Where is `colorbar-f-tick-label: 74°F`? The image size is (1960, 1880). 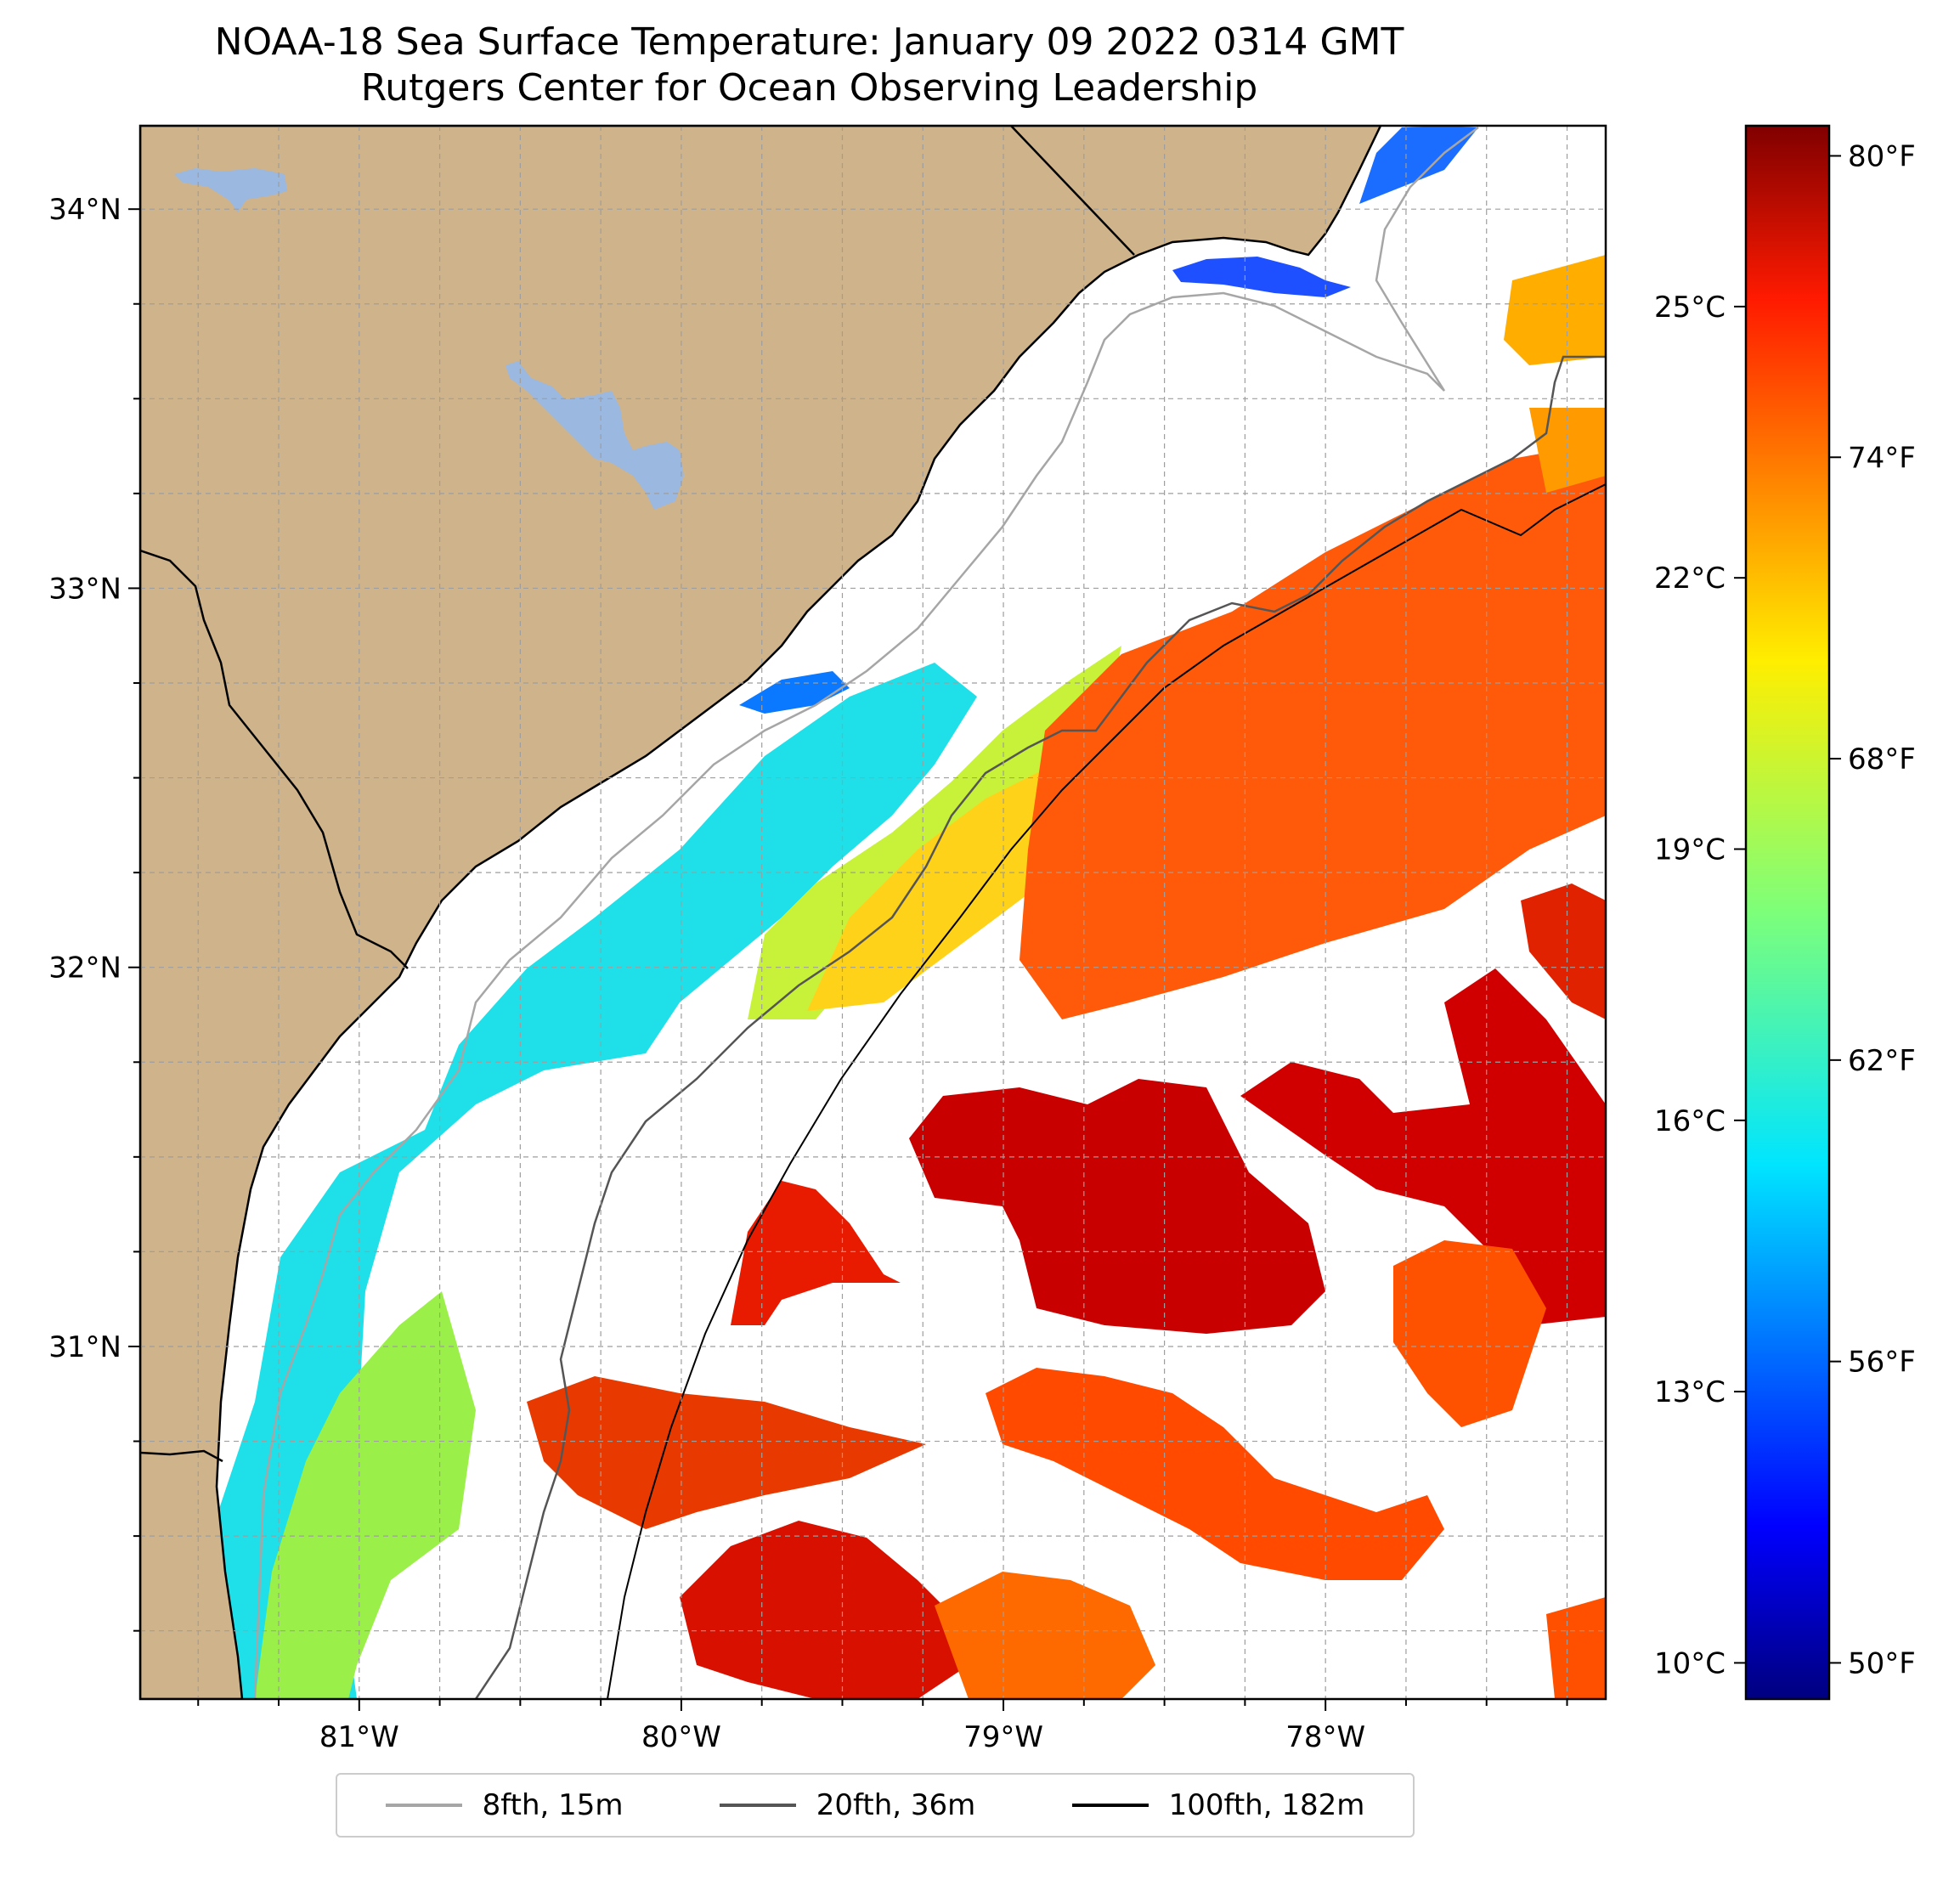 colorbar-f-tick-label: 74°F is located at coordinates (1882, 458).